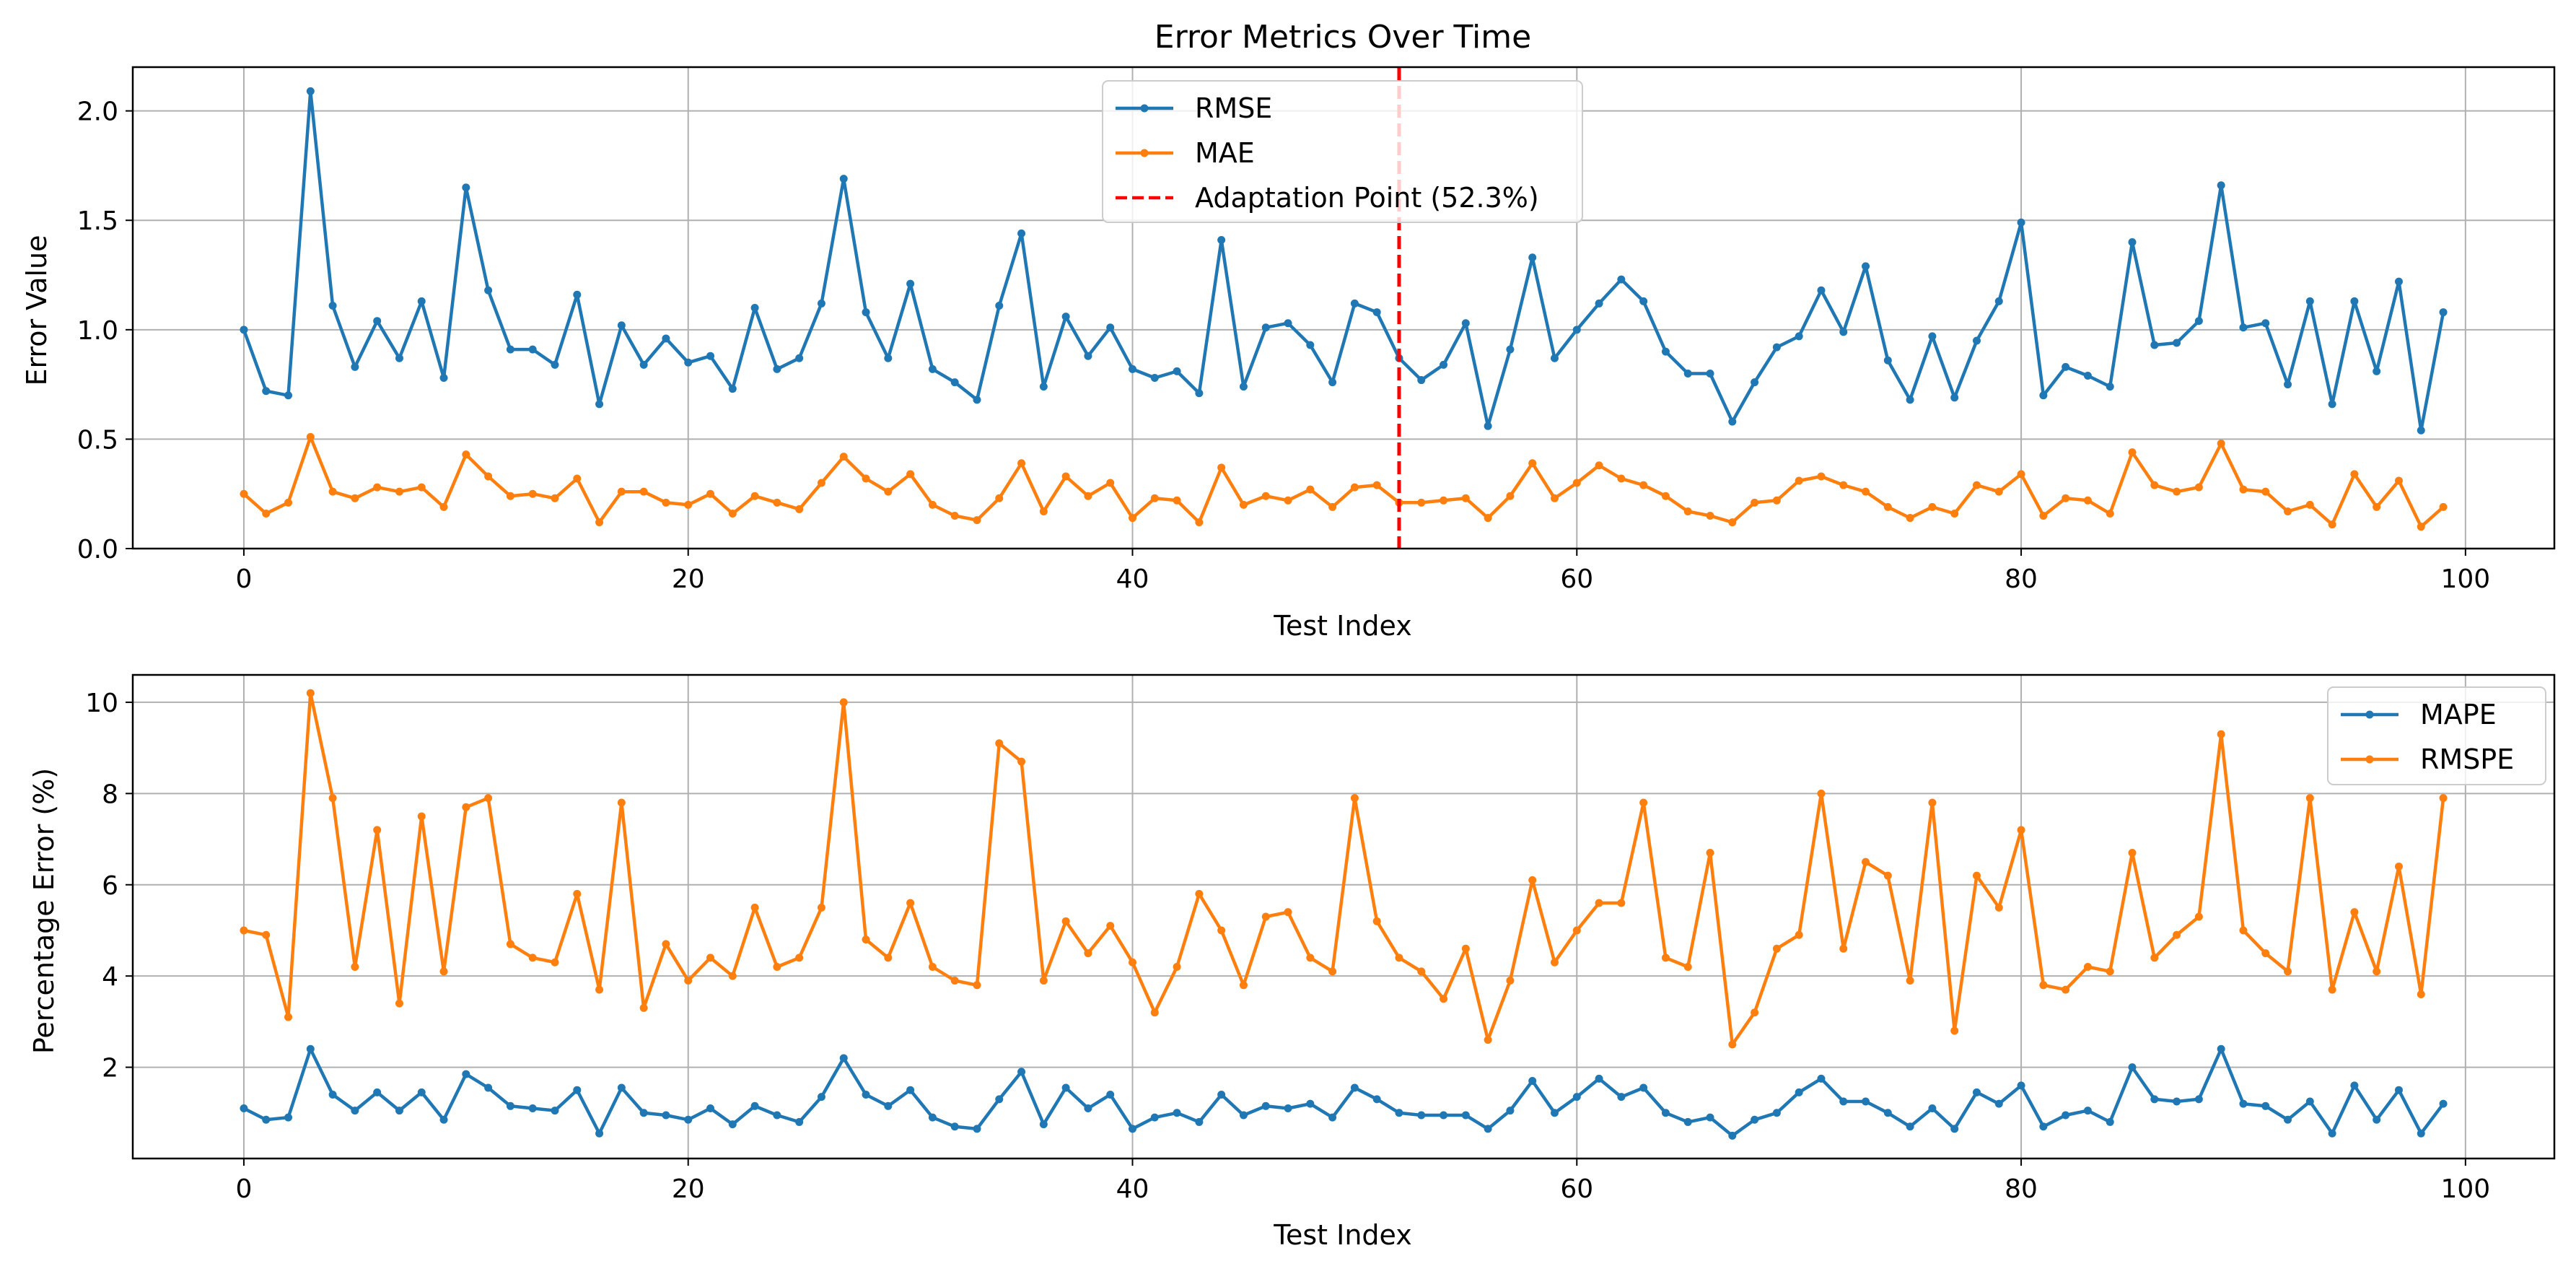 Image resolution: width=2576 pixels, height=1274 pixels. What do you see at coordinates (688, 579) in the screenshot?
I see `x-tick-label: 20` at bounding box center [688, 579].